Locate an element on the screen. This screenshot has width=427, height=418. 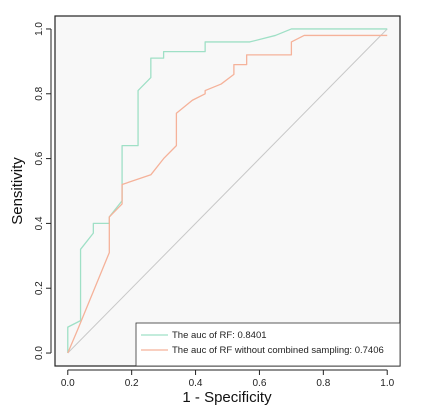
y-tick-label: 1.0 is located at coordinates (39, 29).